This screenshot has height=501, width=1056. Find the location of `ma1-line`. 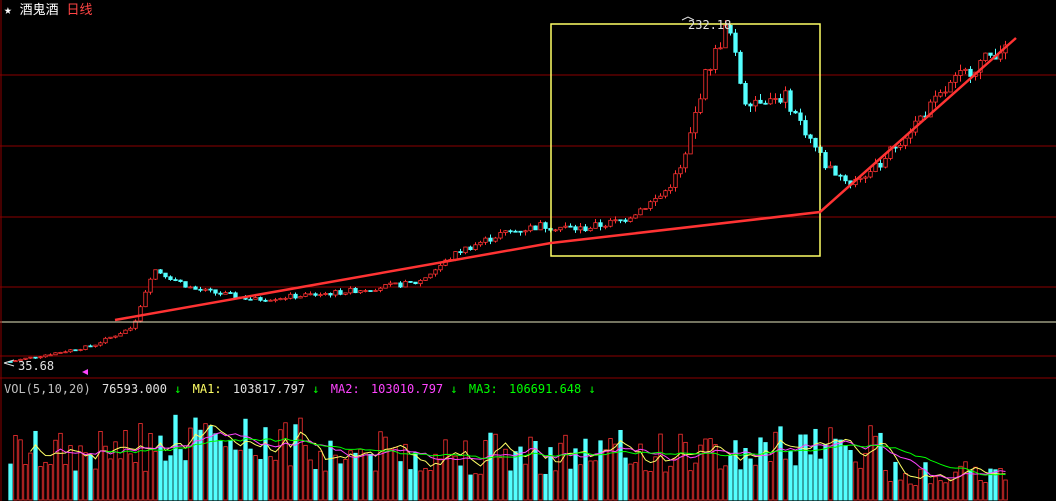

ma1-line is located at coordinates (518, 453).